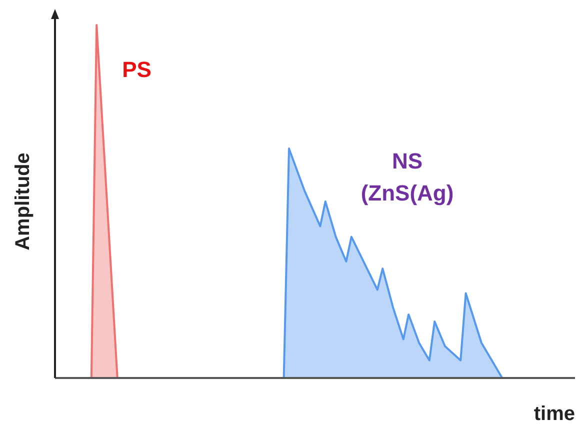 The height and width of the screenshot is (424, 581). What do you see at coordinates (407, 177) in the screenshot?
I see `series-label: NS (ZnS(Ag)` at bounding box center [407, 177].